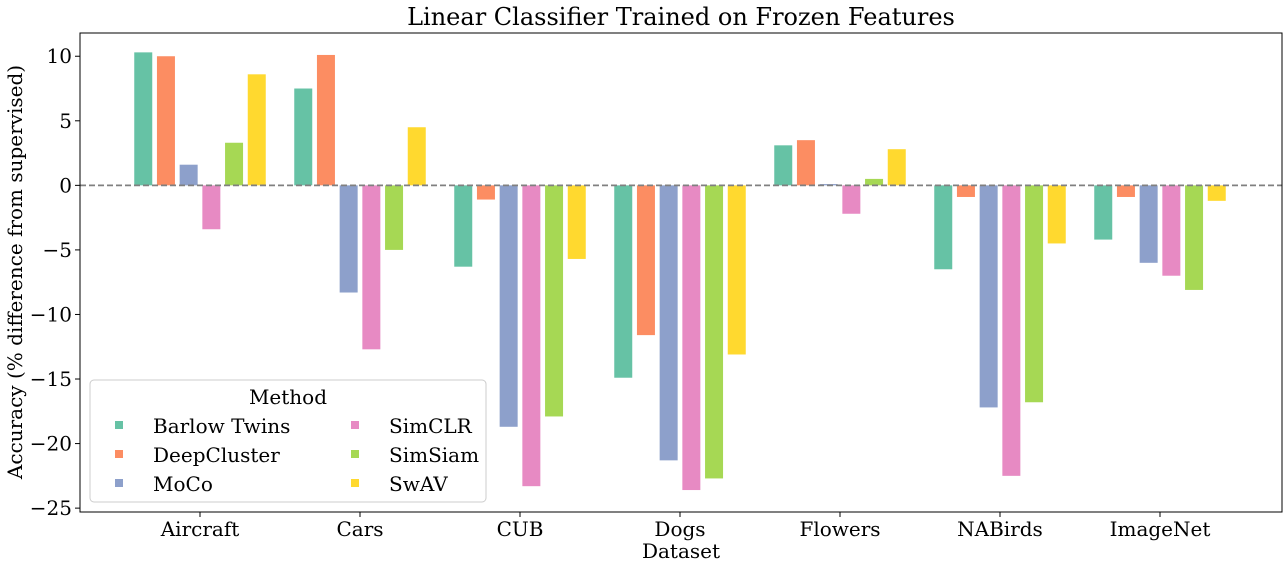 This screenshot has height=568, width=1288. Describe the element at coordinates (1011, 330) in the screenshot. I see `bar-simclr-nabirds` at that location.